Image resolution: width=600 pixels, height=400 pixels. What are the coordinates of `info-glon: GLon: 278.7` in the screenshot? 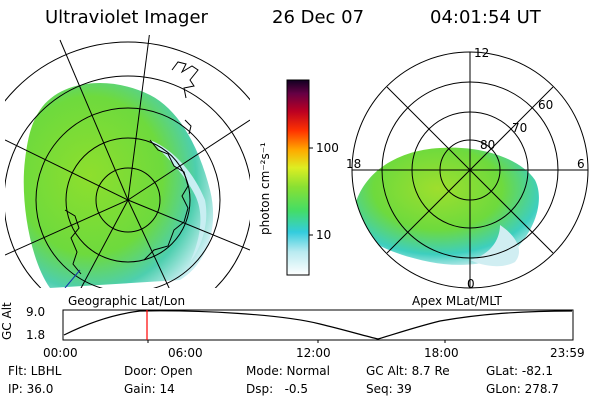 It's located at (522, 389).